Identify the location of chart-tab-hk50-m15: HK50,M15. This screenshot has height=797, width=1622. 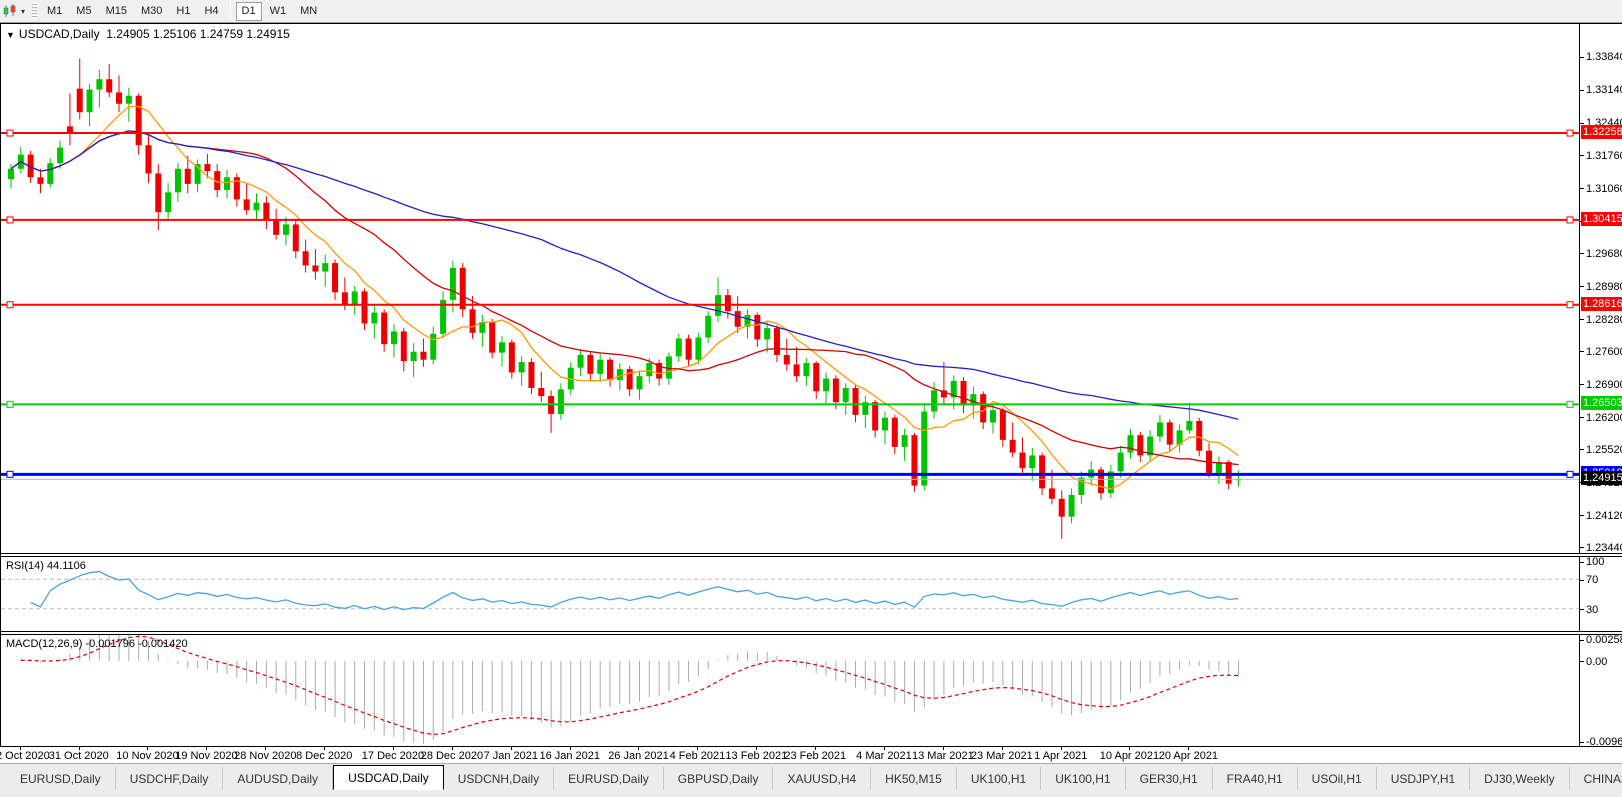
(914, 778).